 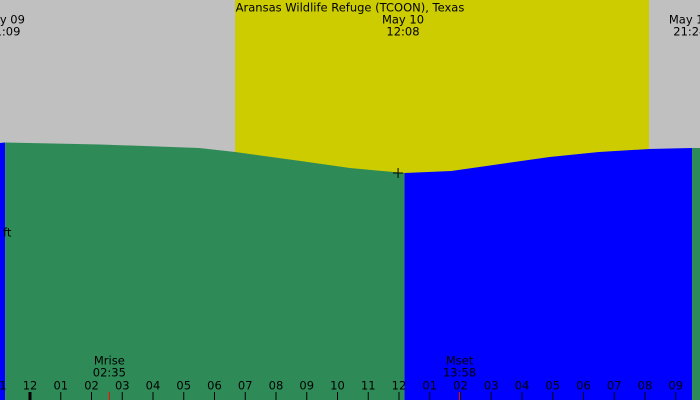 What do you see at coordinates (10, 32) in the screenshot?
I see `event-time: 21:09` at bounding box center [10, 32].